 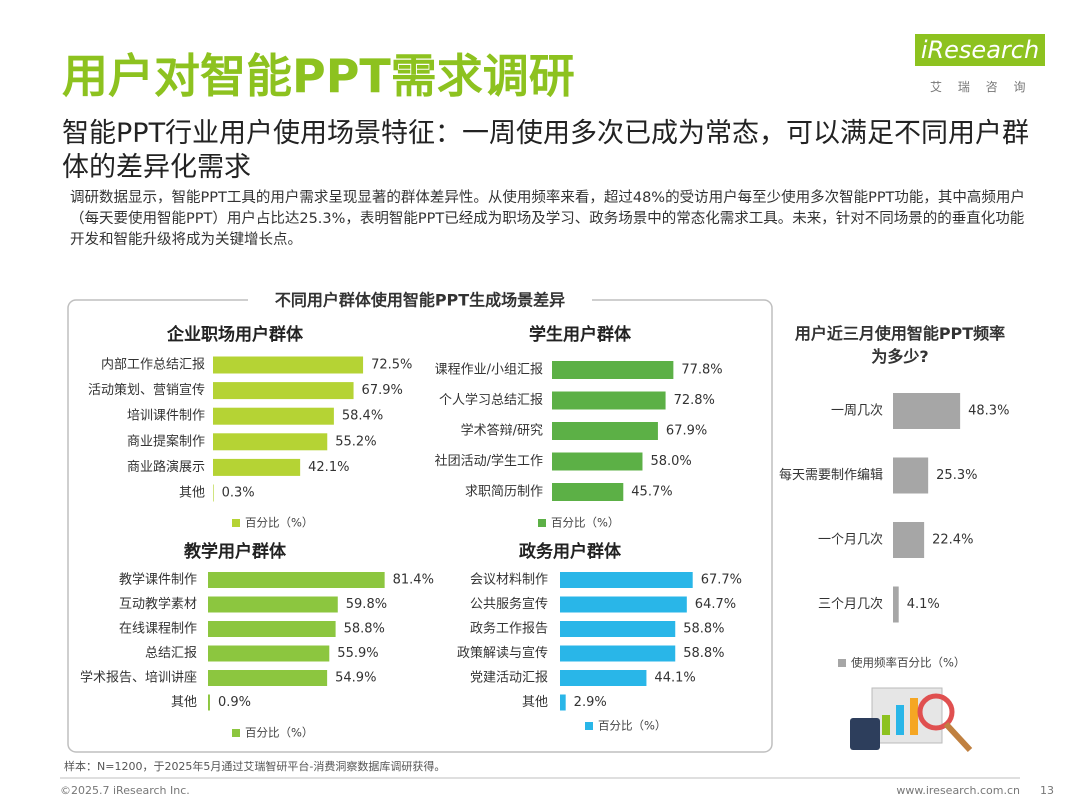 I want to click on source-note: 样本：N=1200，于2025年5月通过艾瑞智研平台-消费洞察数据库调研获得。, so click(x=255, y=766).